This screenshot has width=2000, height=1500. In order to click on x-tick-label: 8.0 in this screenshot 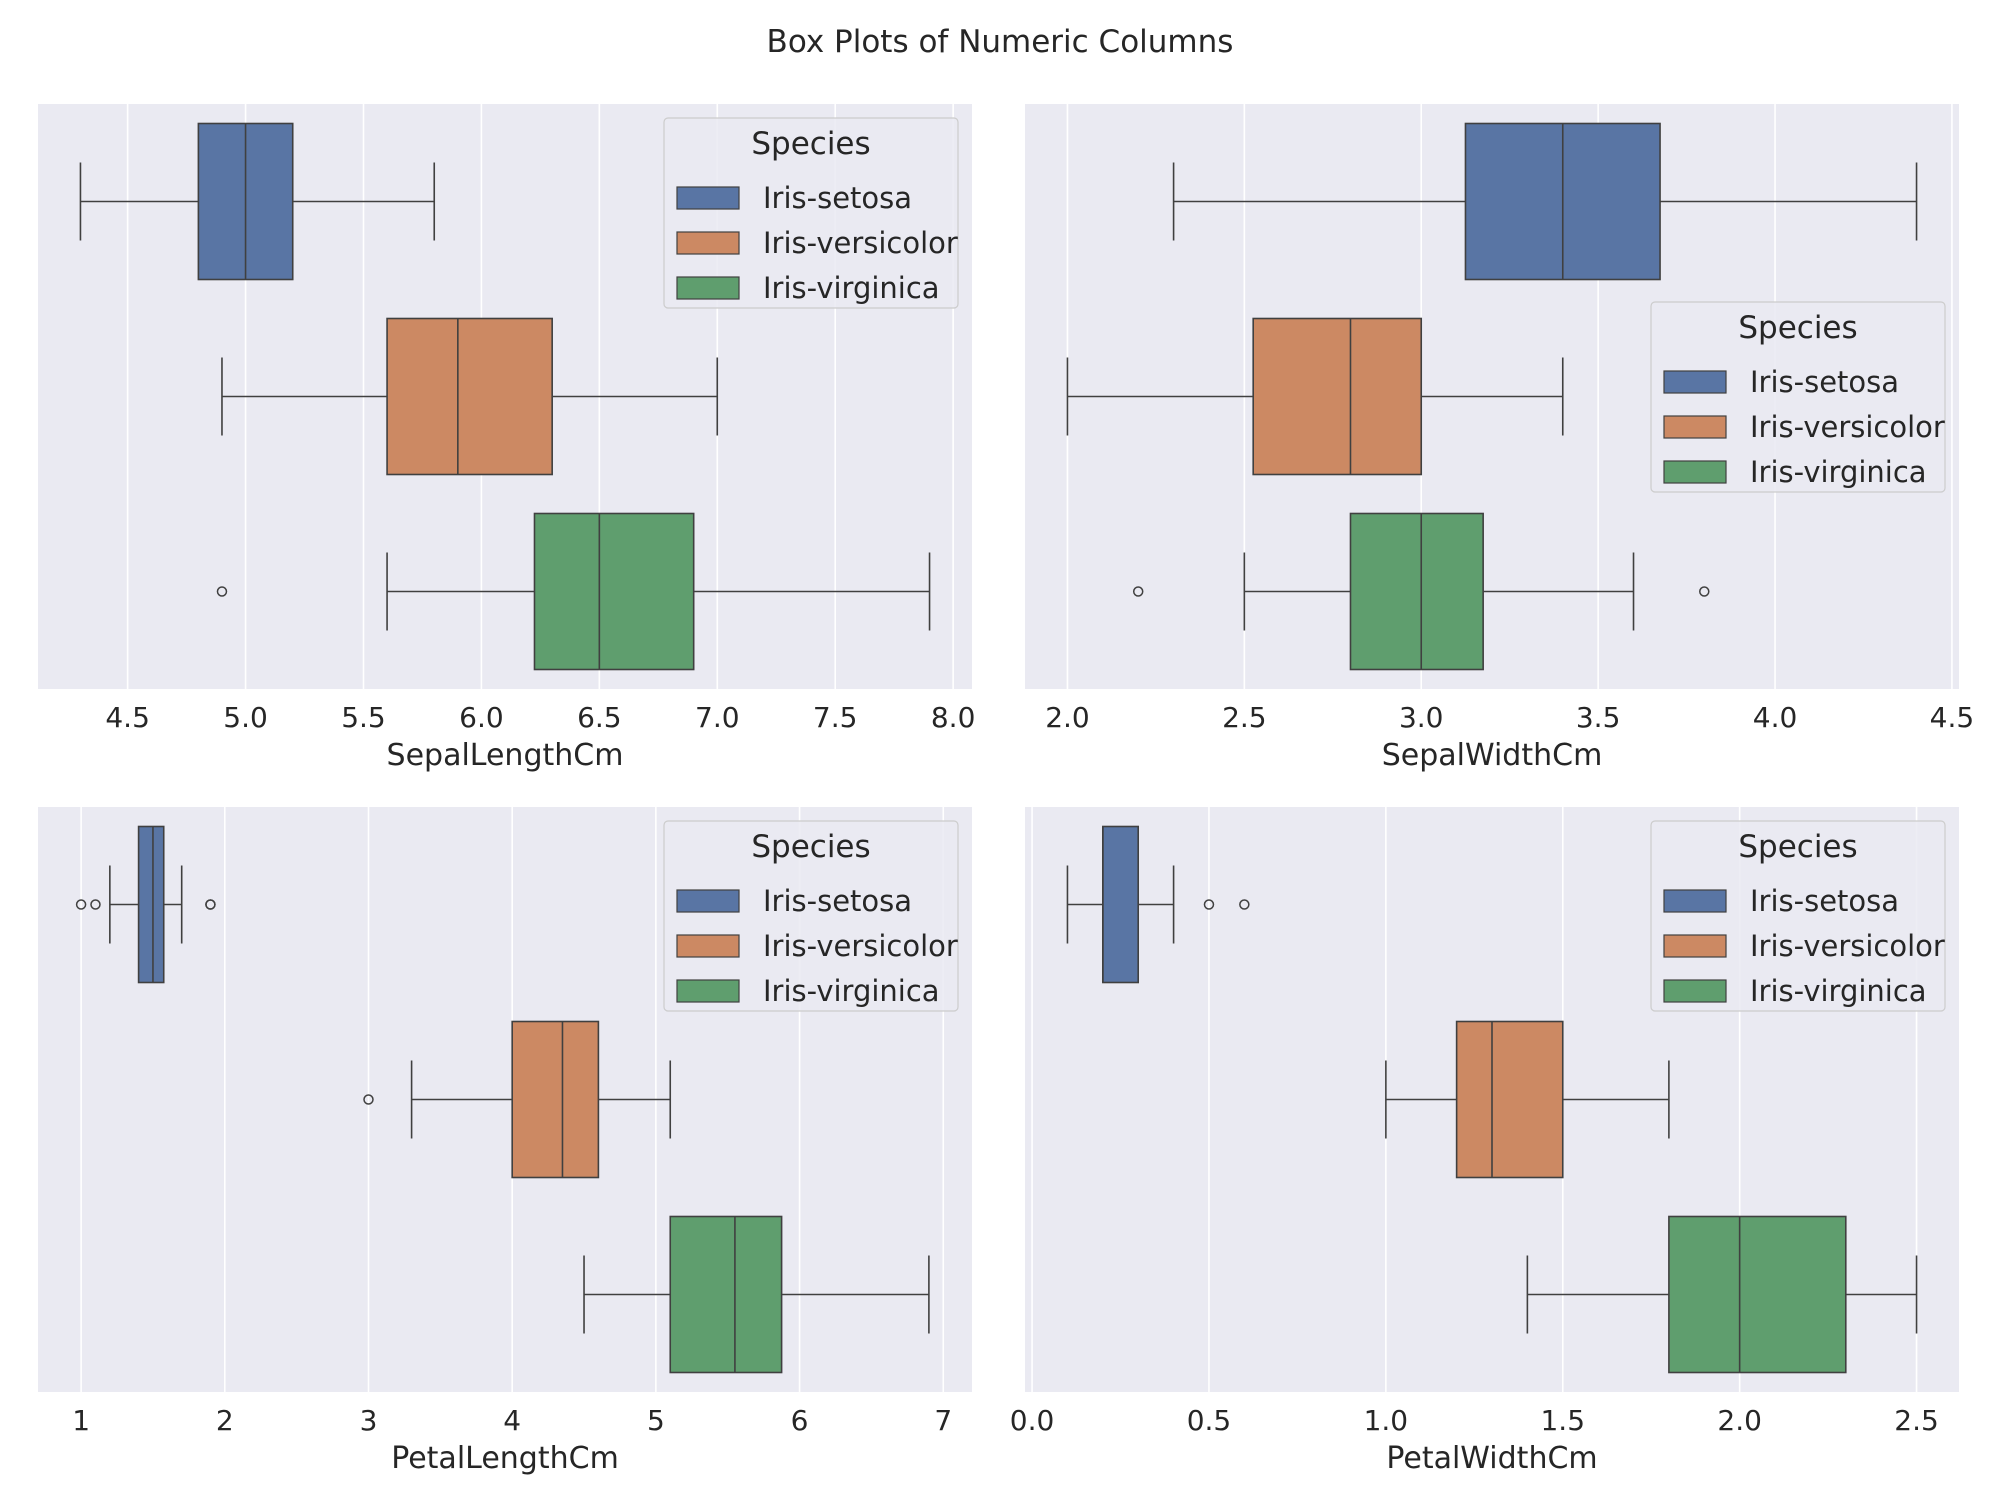, I will do `click(953, 717)`.